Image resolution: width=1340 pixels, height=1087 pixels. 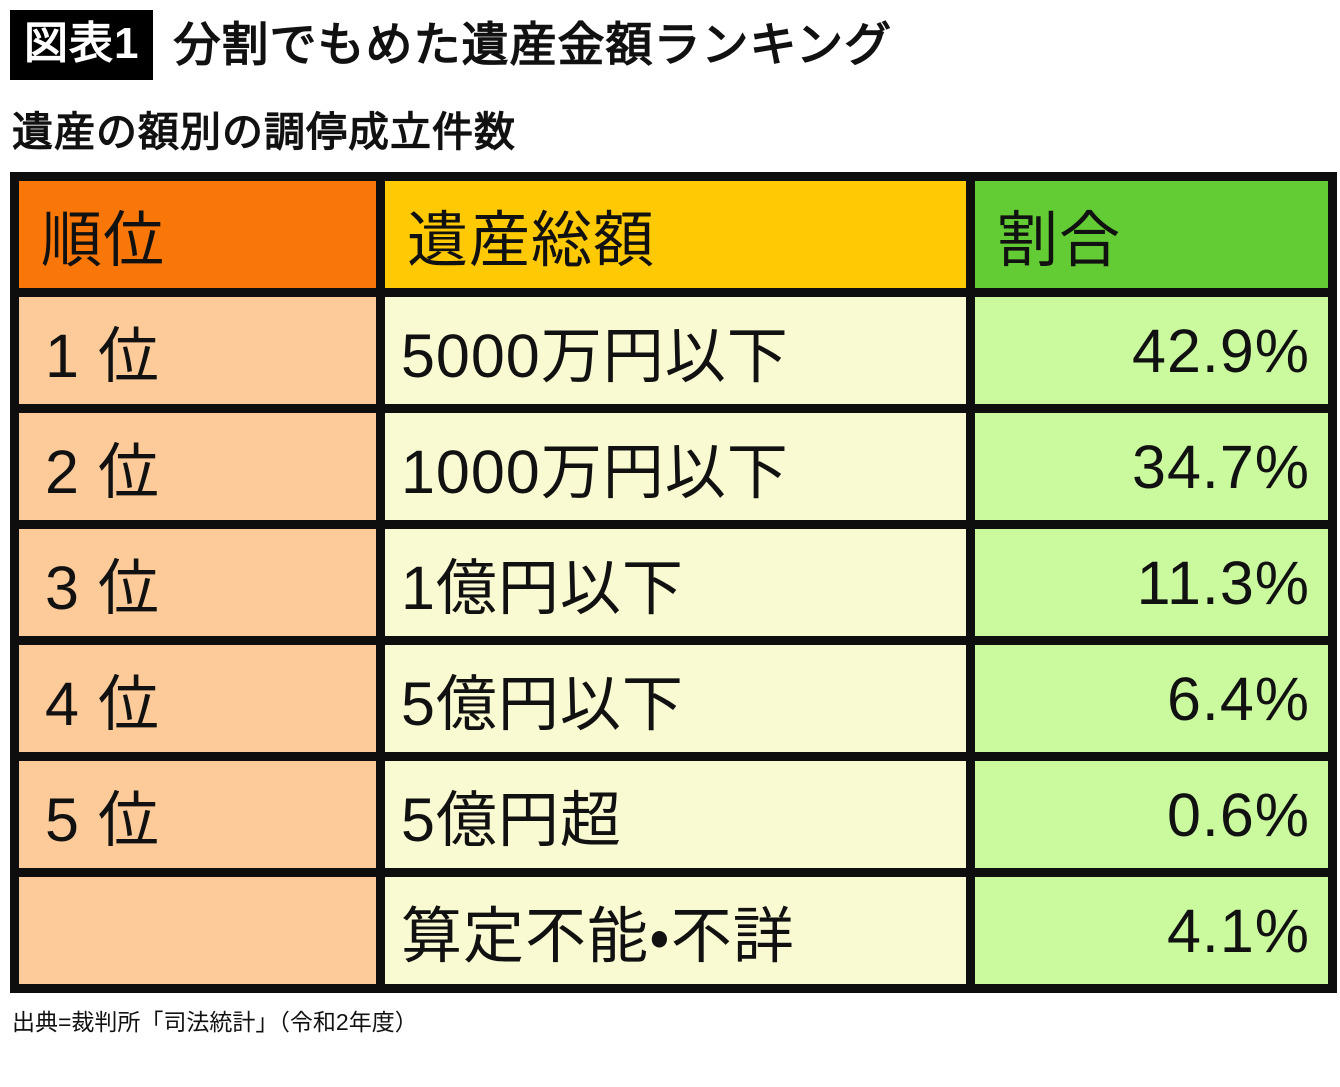 I want to click on amount-cell: 算定不能・不詳, so click(x=675, y=930).